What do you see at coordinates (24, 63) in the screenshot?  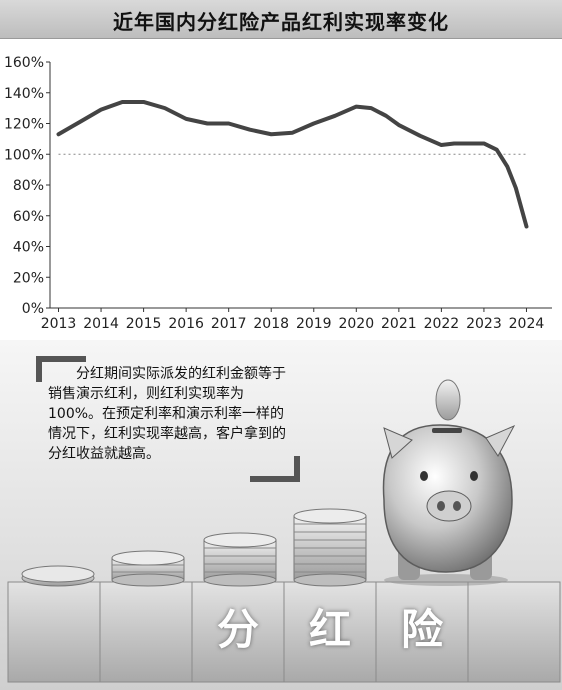 I see `y-tick-label: 160%` at bounding box center [24, 63].